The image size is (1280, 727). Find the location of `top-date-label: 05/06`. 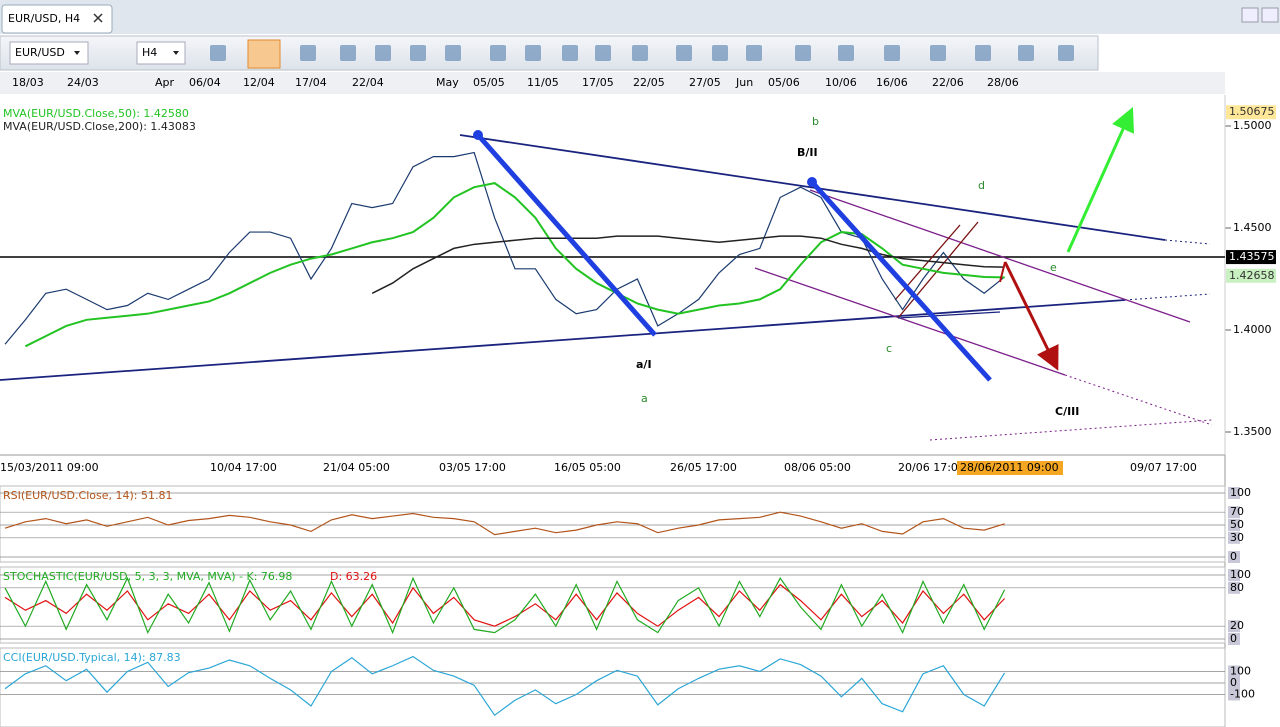

top-date-label: 05/06 is located at coordinates (784, 82).